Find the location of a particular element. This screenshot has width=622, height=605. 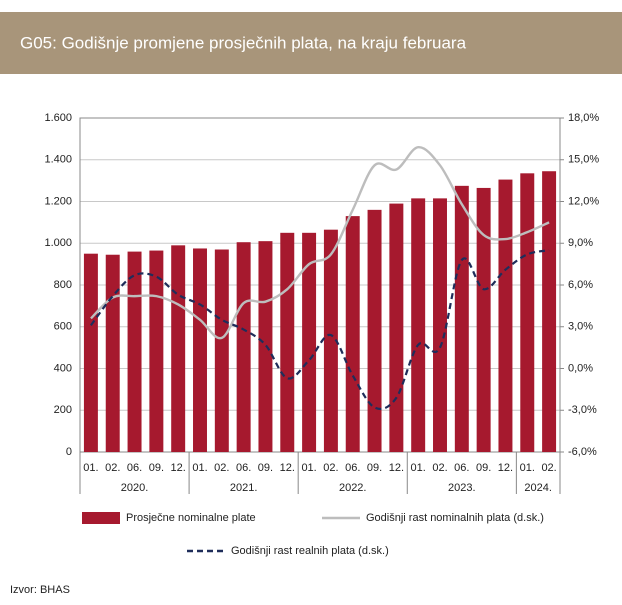

legend-label: Godišnji rast realnih plata (d.sk.) is located at coordinates (310, 551).